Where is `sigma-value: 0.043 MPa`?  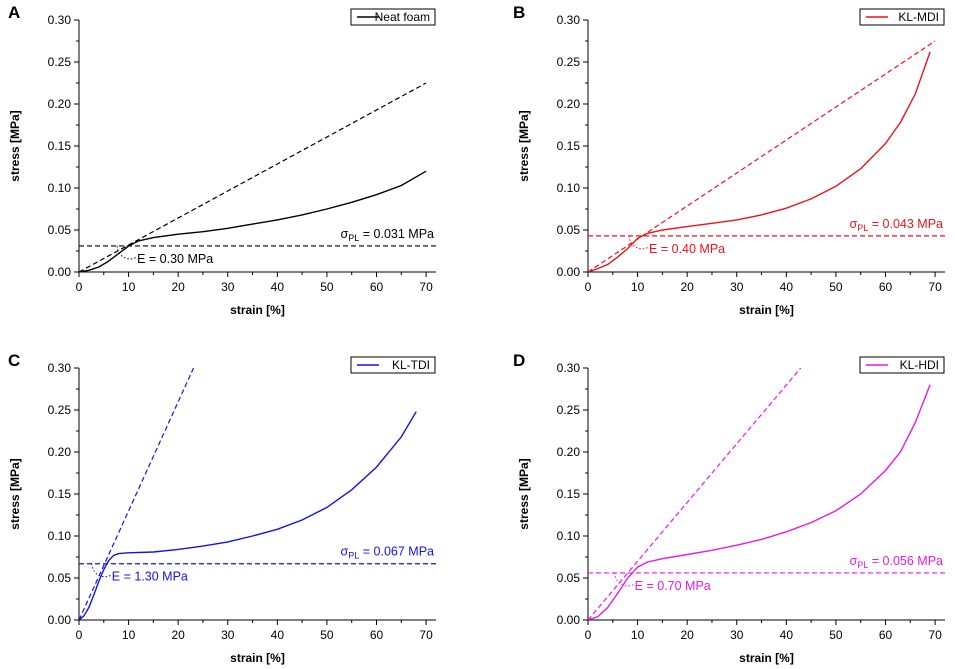
sigma-value: 0.043 MPa is located at coordinates (913, 224).